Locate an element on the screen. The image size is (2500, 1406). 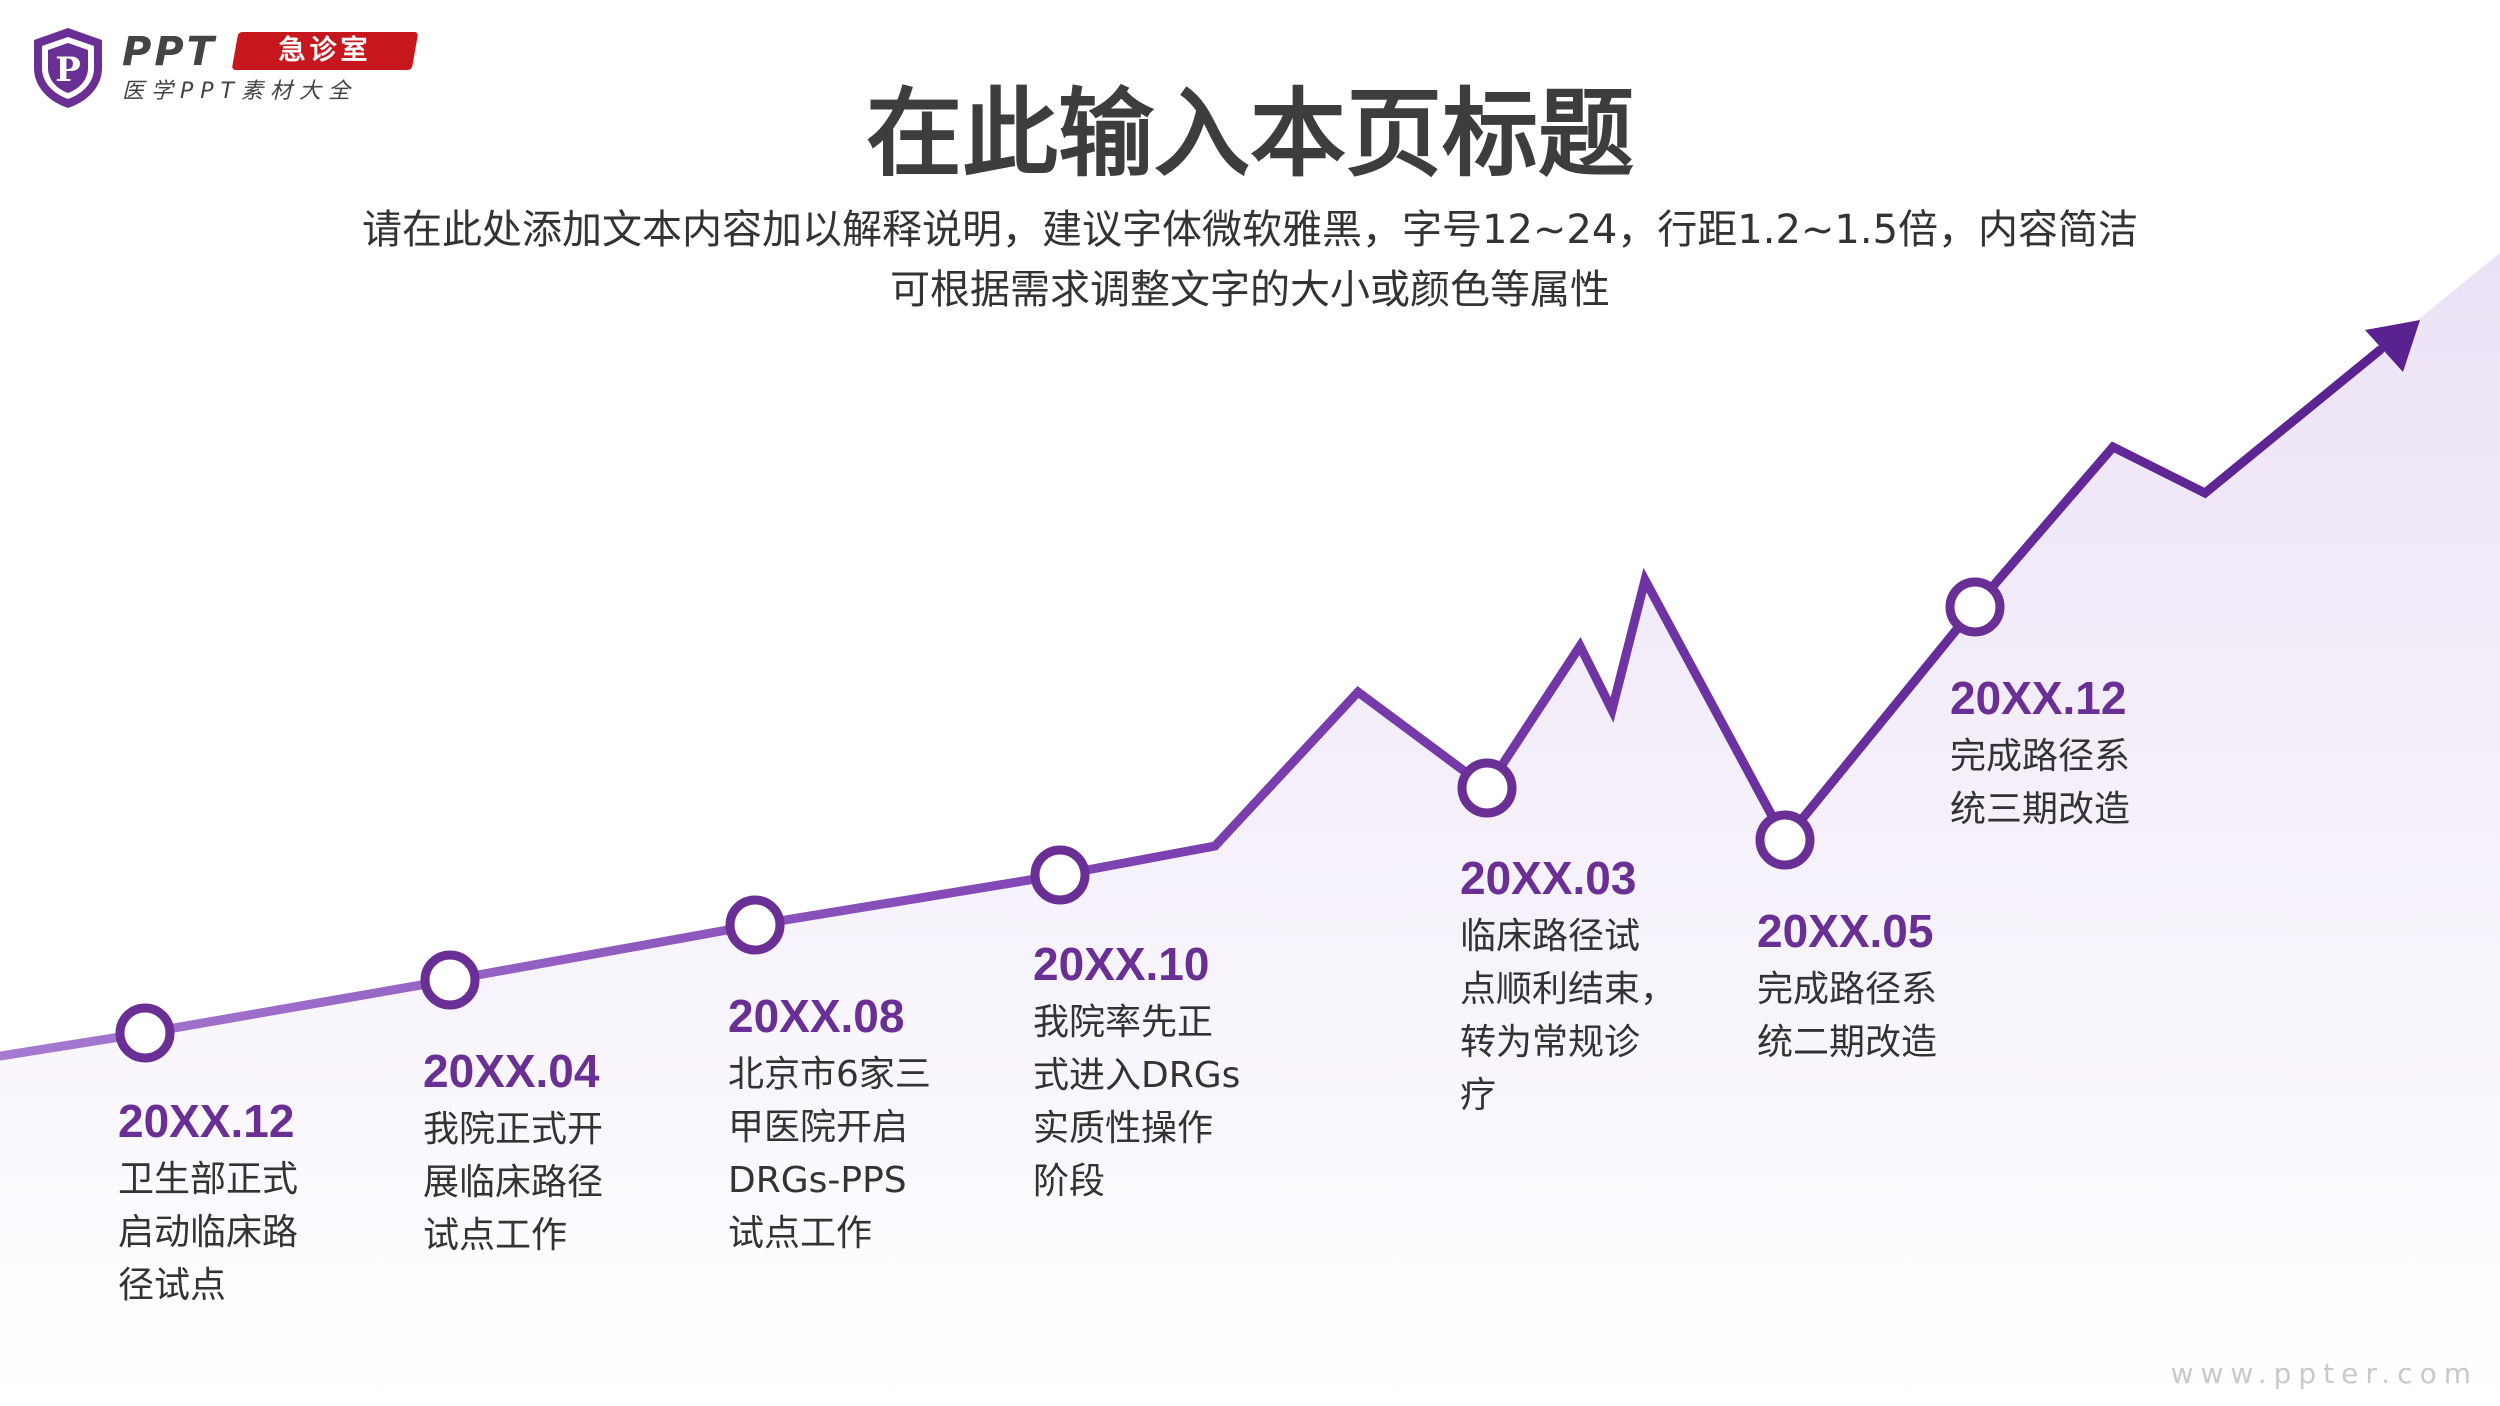
milestone-text-line: 展临床路径 is located at coordinates (513, 1182).